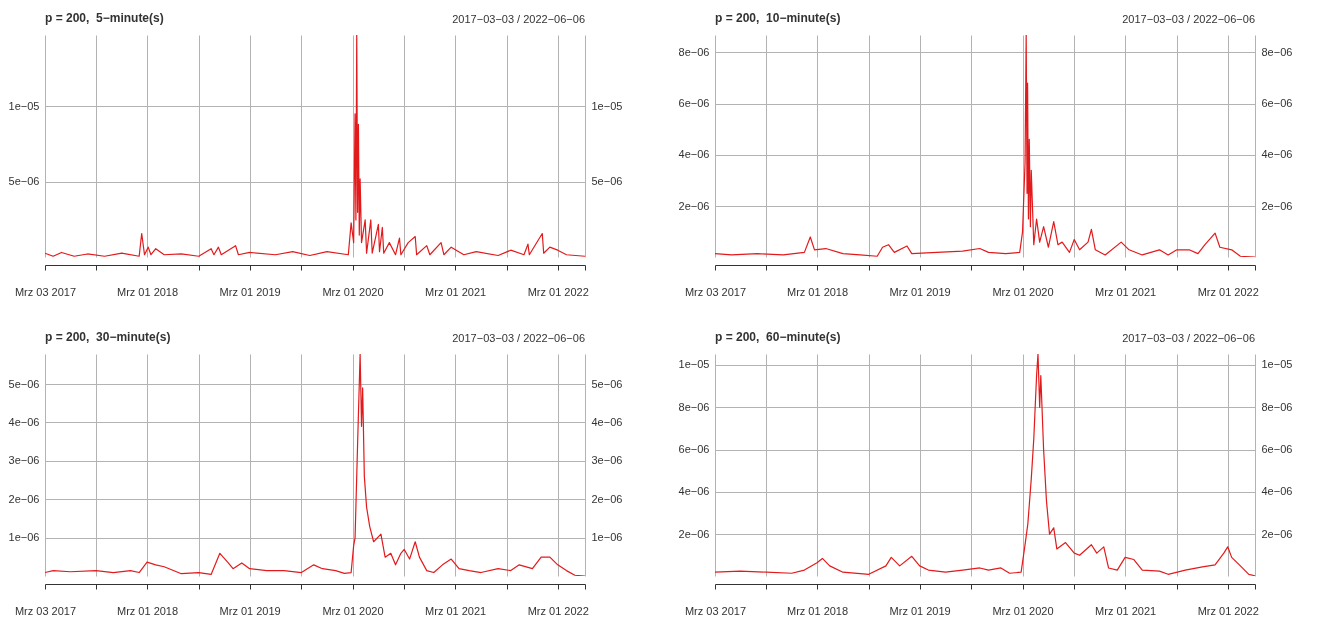 This screenshot has width=1341, height=638. I want to click on chart-title: p = 200, 10−minute(s), so click(778, 18).